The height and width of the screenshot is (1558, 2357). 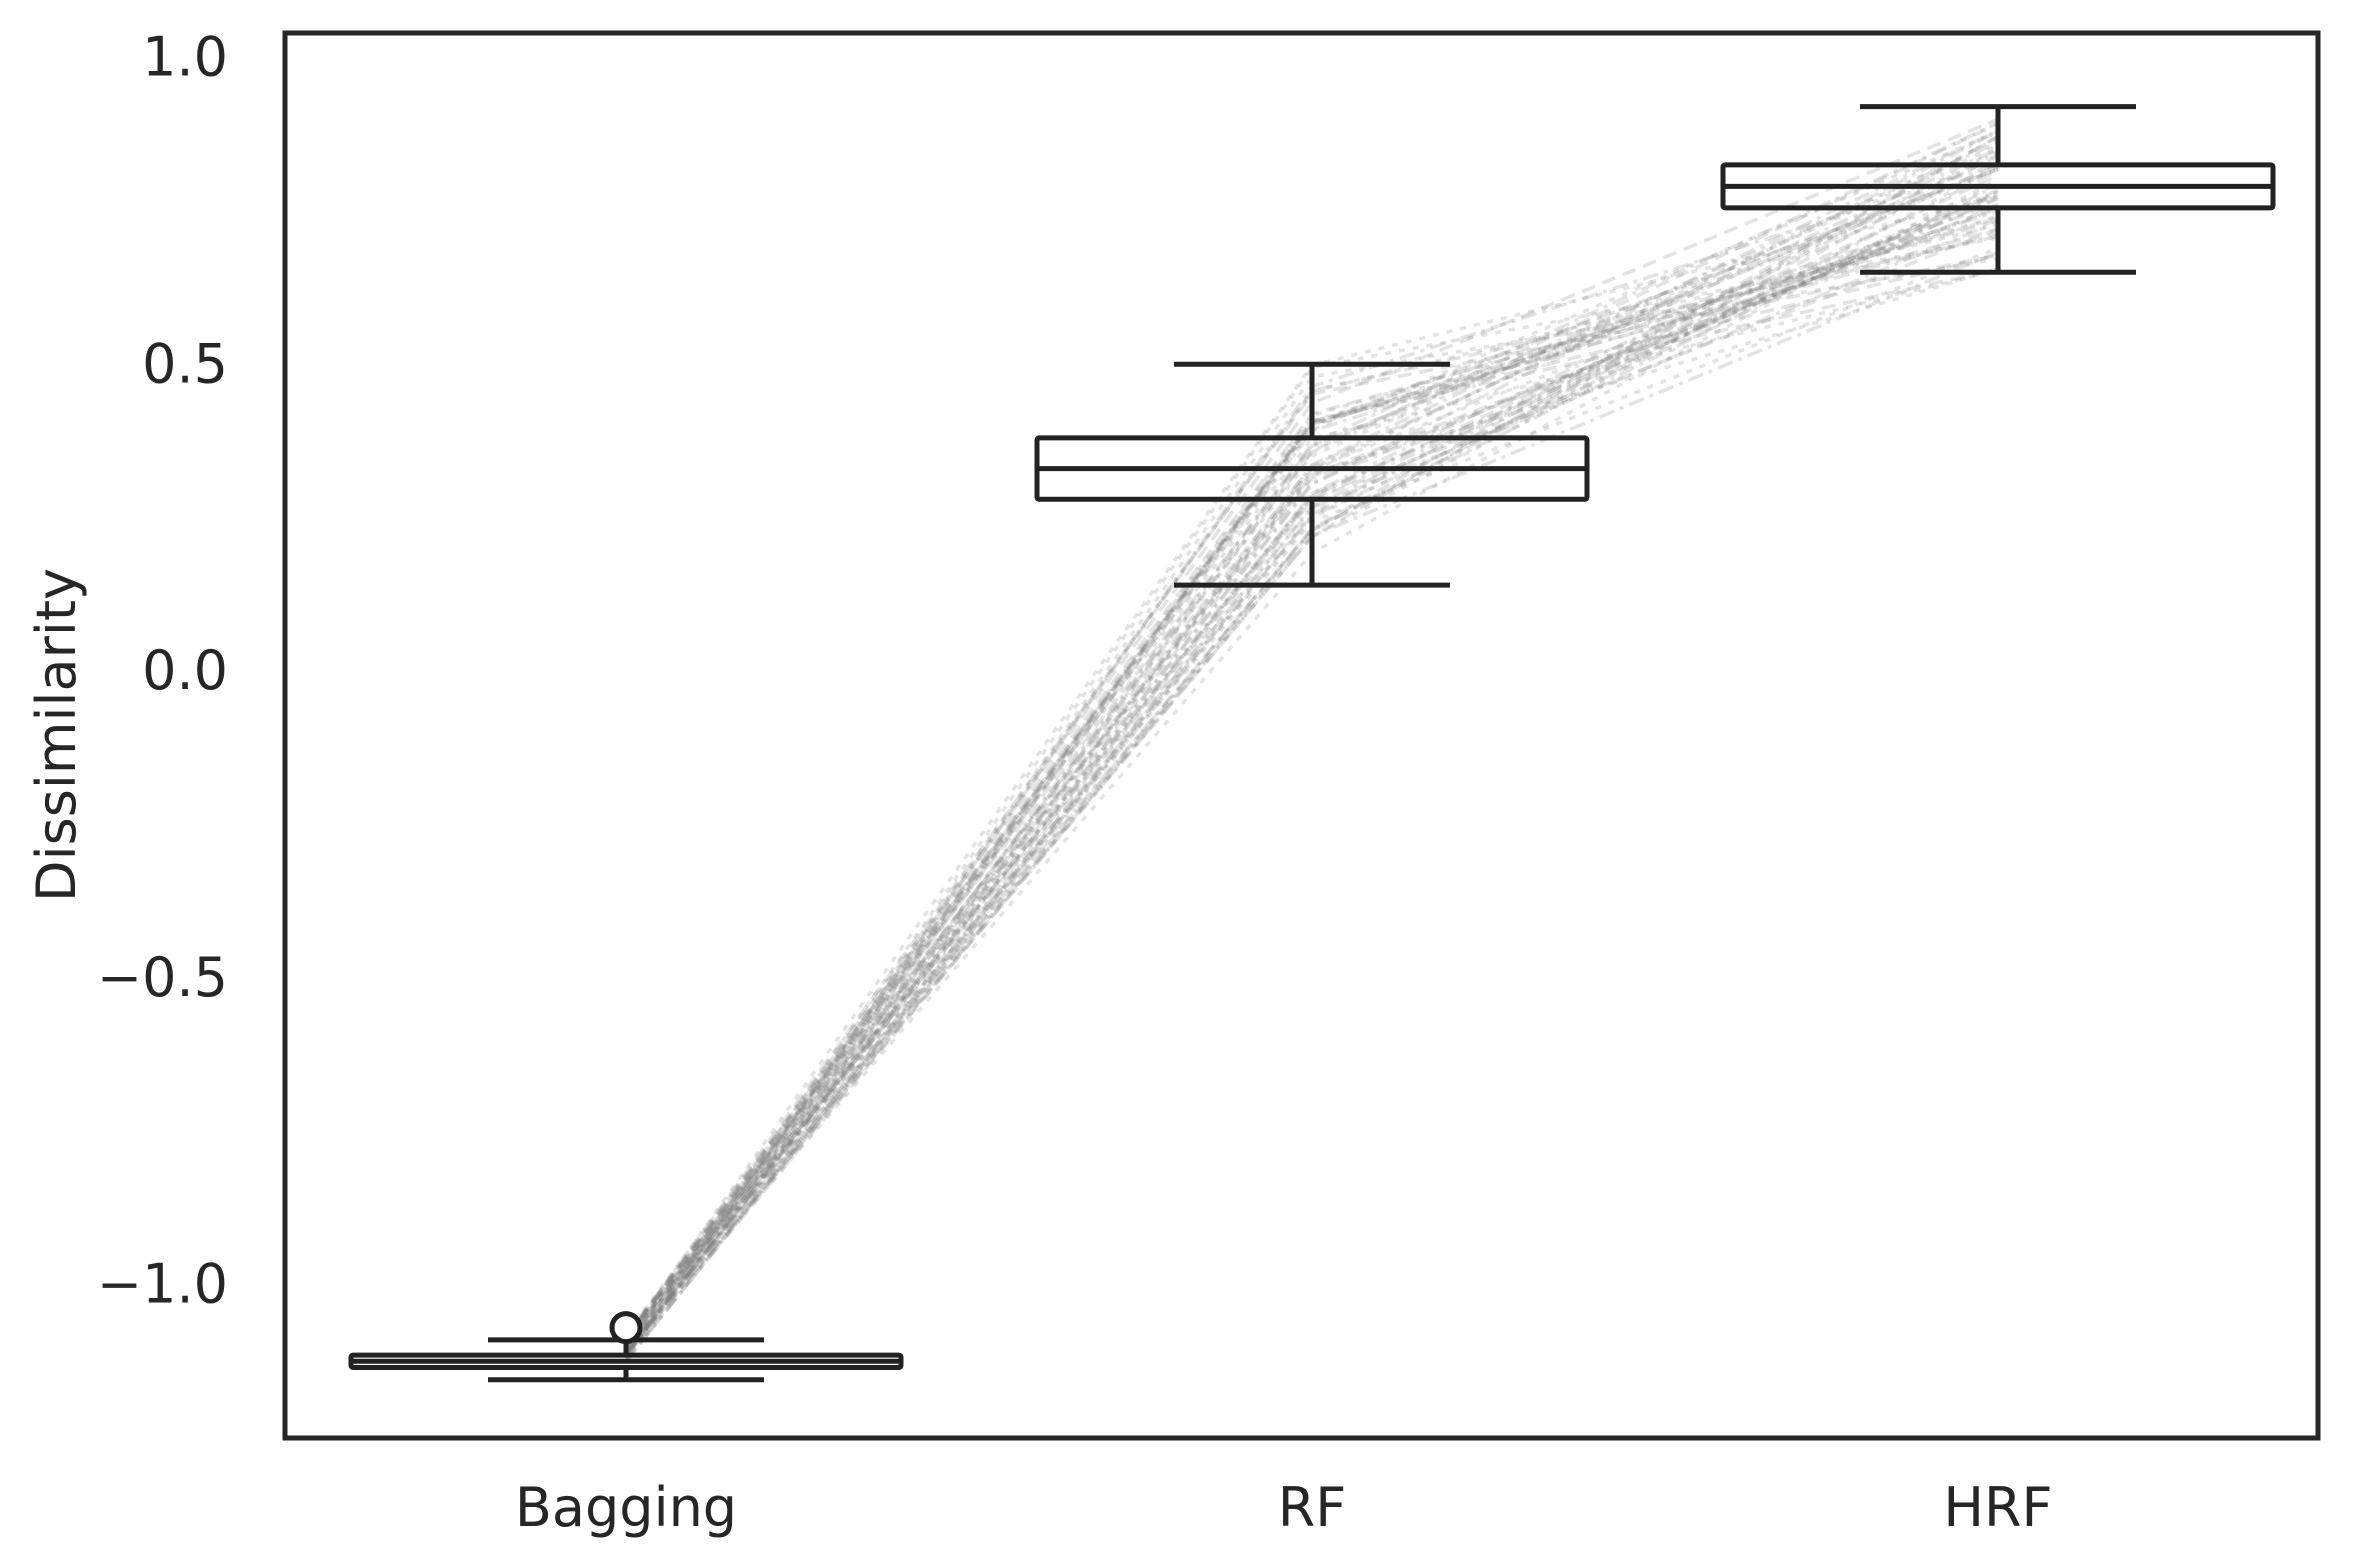 What do you see at coordinates (1998, 189) in the screenshot?
I see `box-hrf` at bounding box center [1998, 189].